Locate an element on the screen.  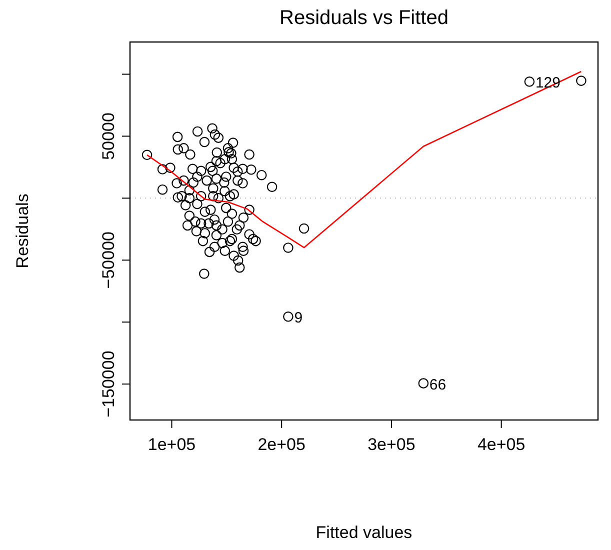
x-tick-label: 1e+05 is located at coordinates (172, 444).